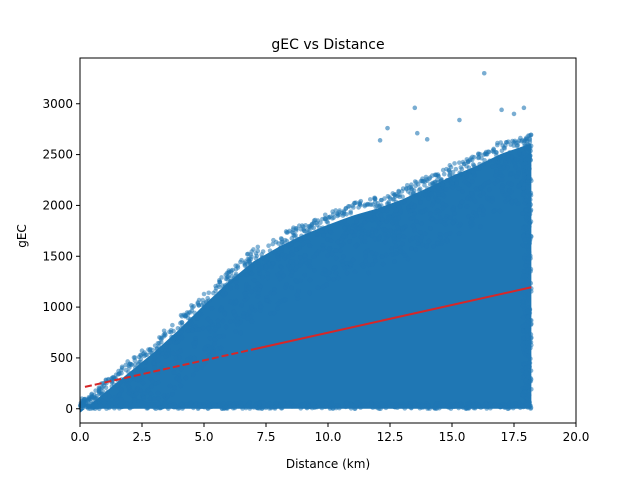 The height and width of the screenshot is (484, 640). What do you see at coordinates (57, 307) in the screenshot?
I see `y-tick-label: 1000` at bounding box center [57, 307].